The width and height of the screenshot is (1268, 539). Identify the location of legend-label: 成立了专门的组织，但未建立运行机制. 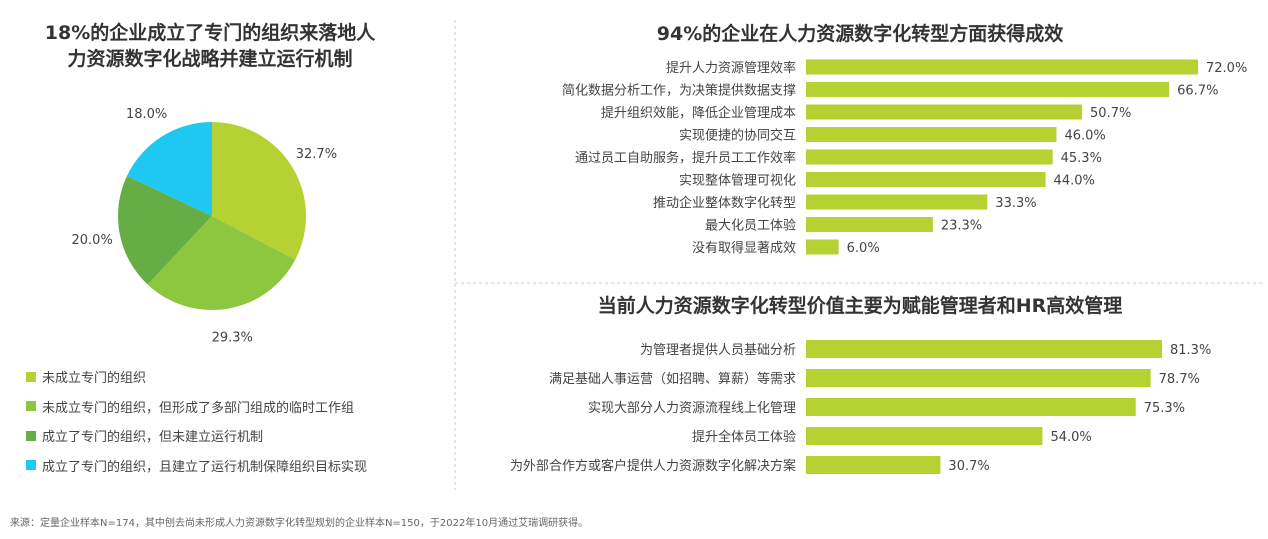
(153, 438).